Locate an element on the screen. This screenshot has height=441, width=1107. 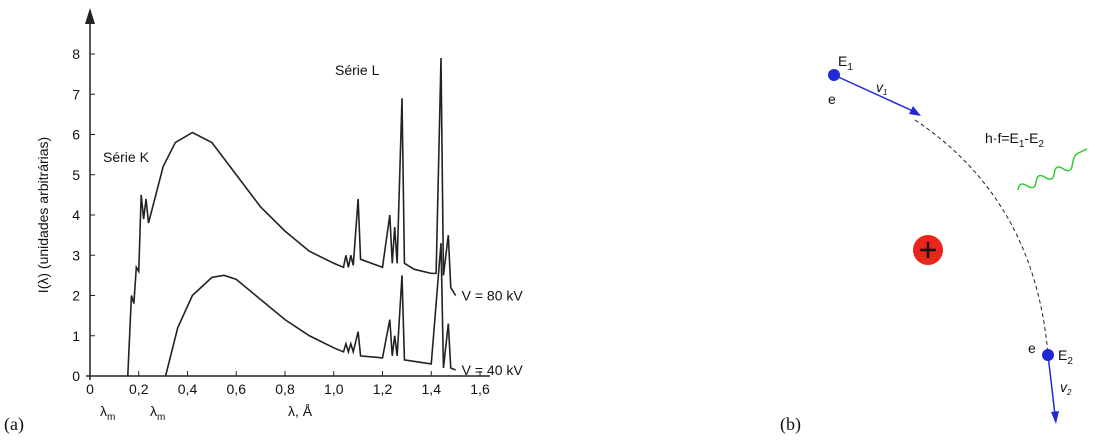
x-tick-label: 0,8 is located at coordinates (285, 389).